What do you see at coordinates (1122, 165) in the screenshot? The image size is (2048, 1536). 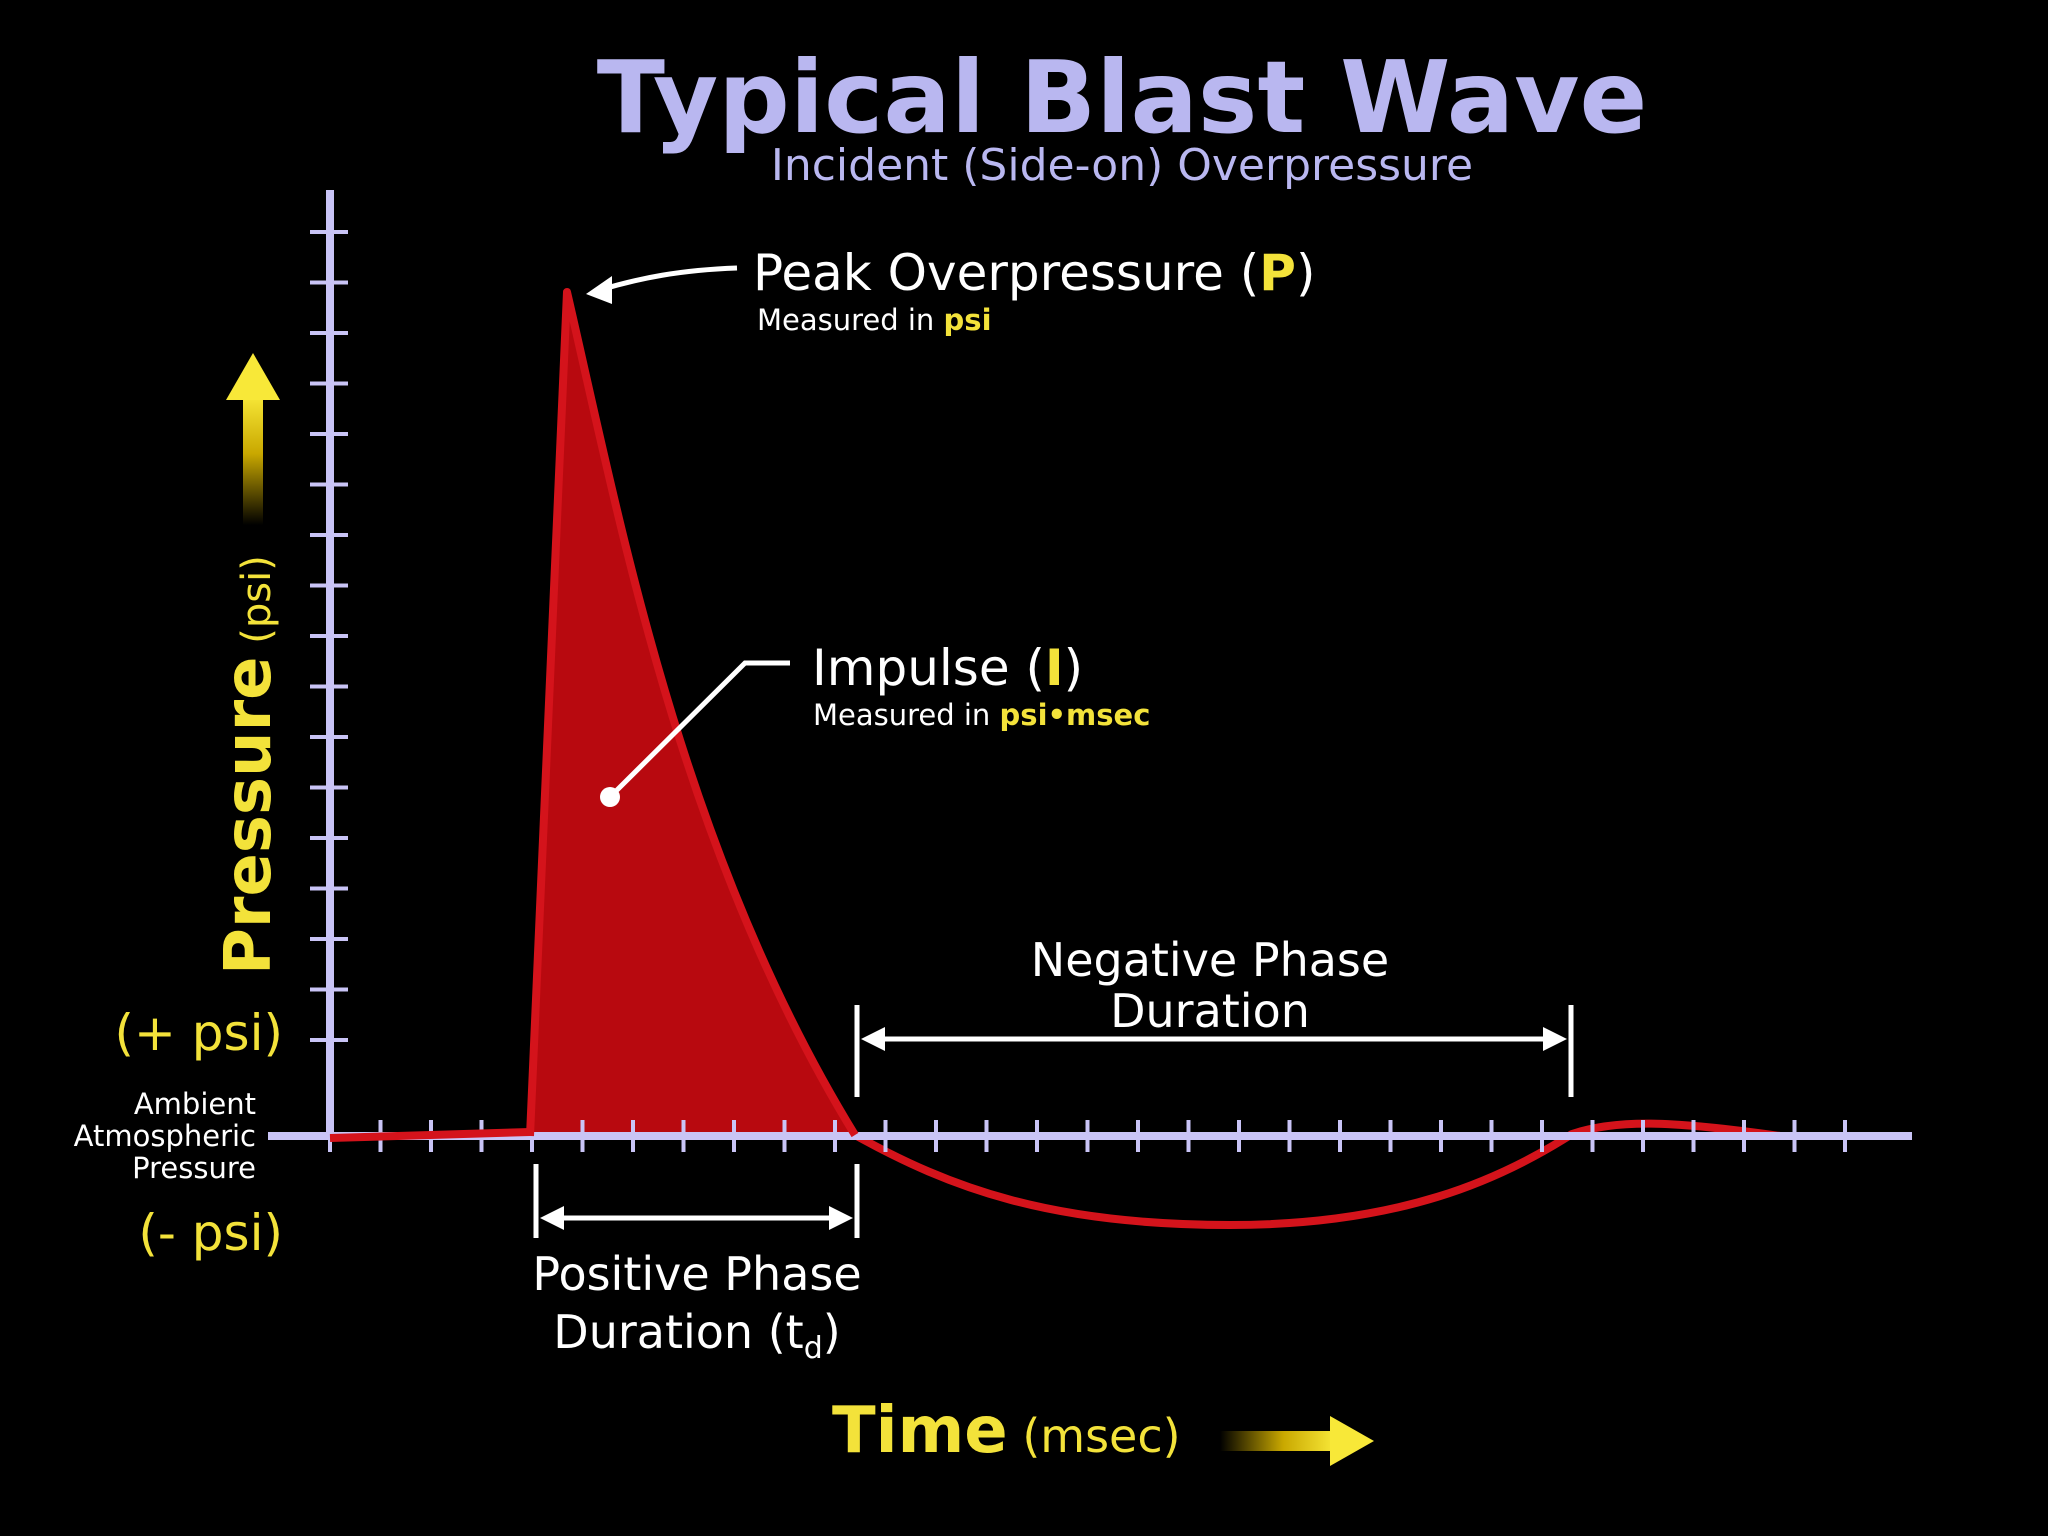 I see `chart-subtitle: Incident (Side-on) Overpressure` at bounding box center [1122, 165].